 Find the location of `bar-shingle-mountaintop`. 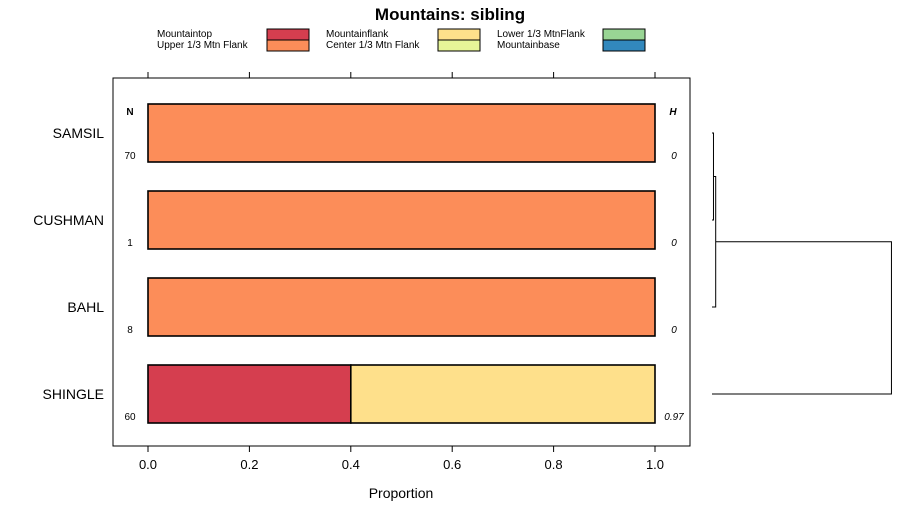

bar-shingle-mountaintop is located at coordinates (249, 394).